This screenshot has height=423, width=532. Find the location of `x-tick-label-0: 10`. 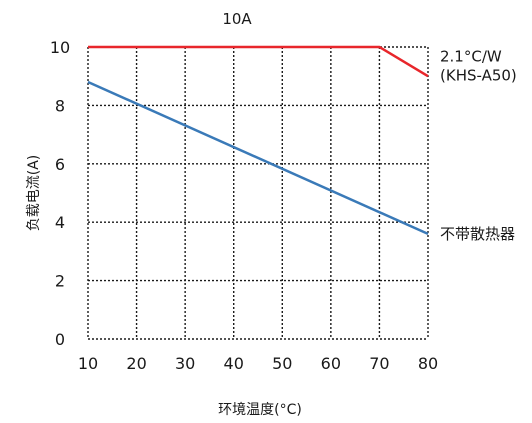

x-tick-label-0: 10 is located at coordinates (88, 363).